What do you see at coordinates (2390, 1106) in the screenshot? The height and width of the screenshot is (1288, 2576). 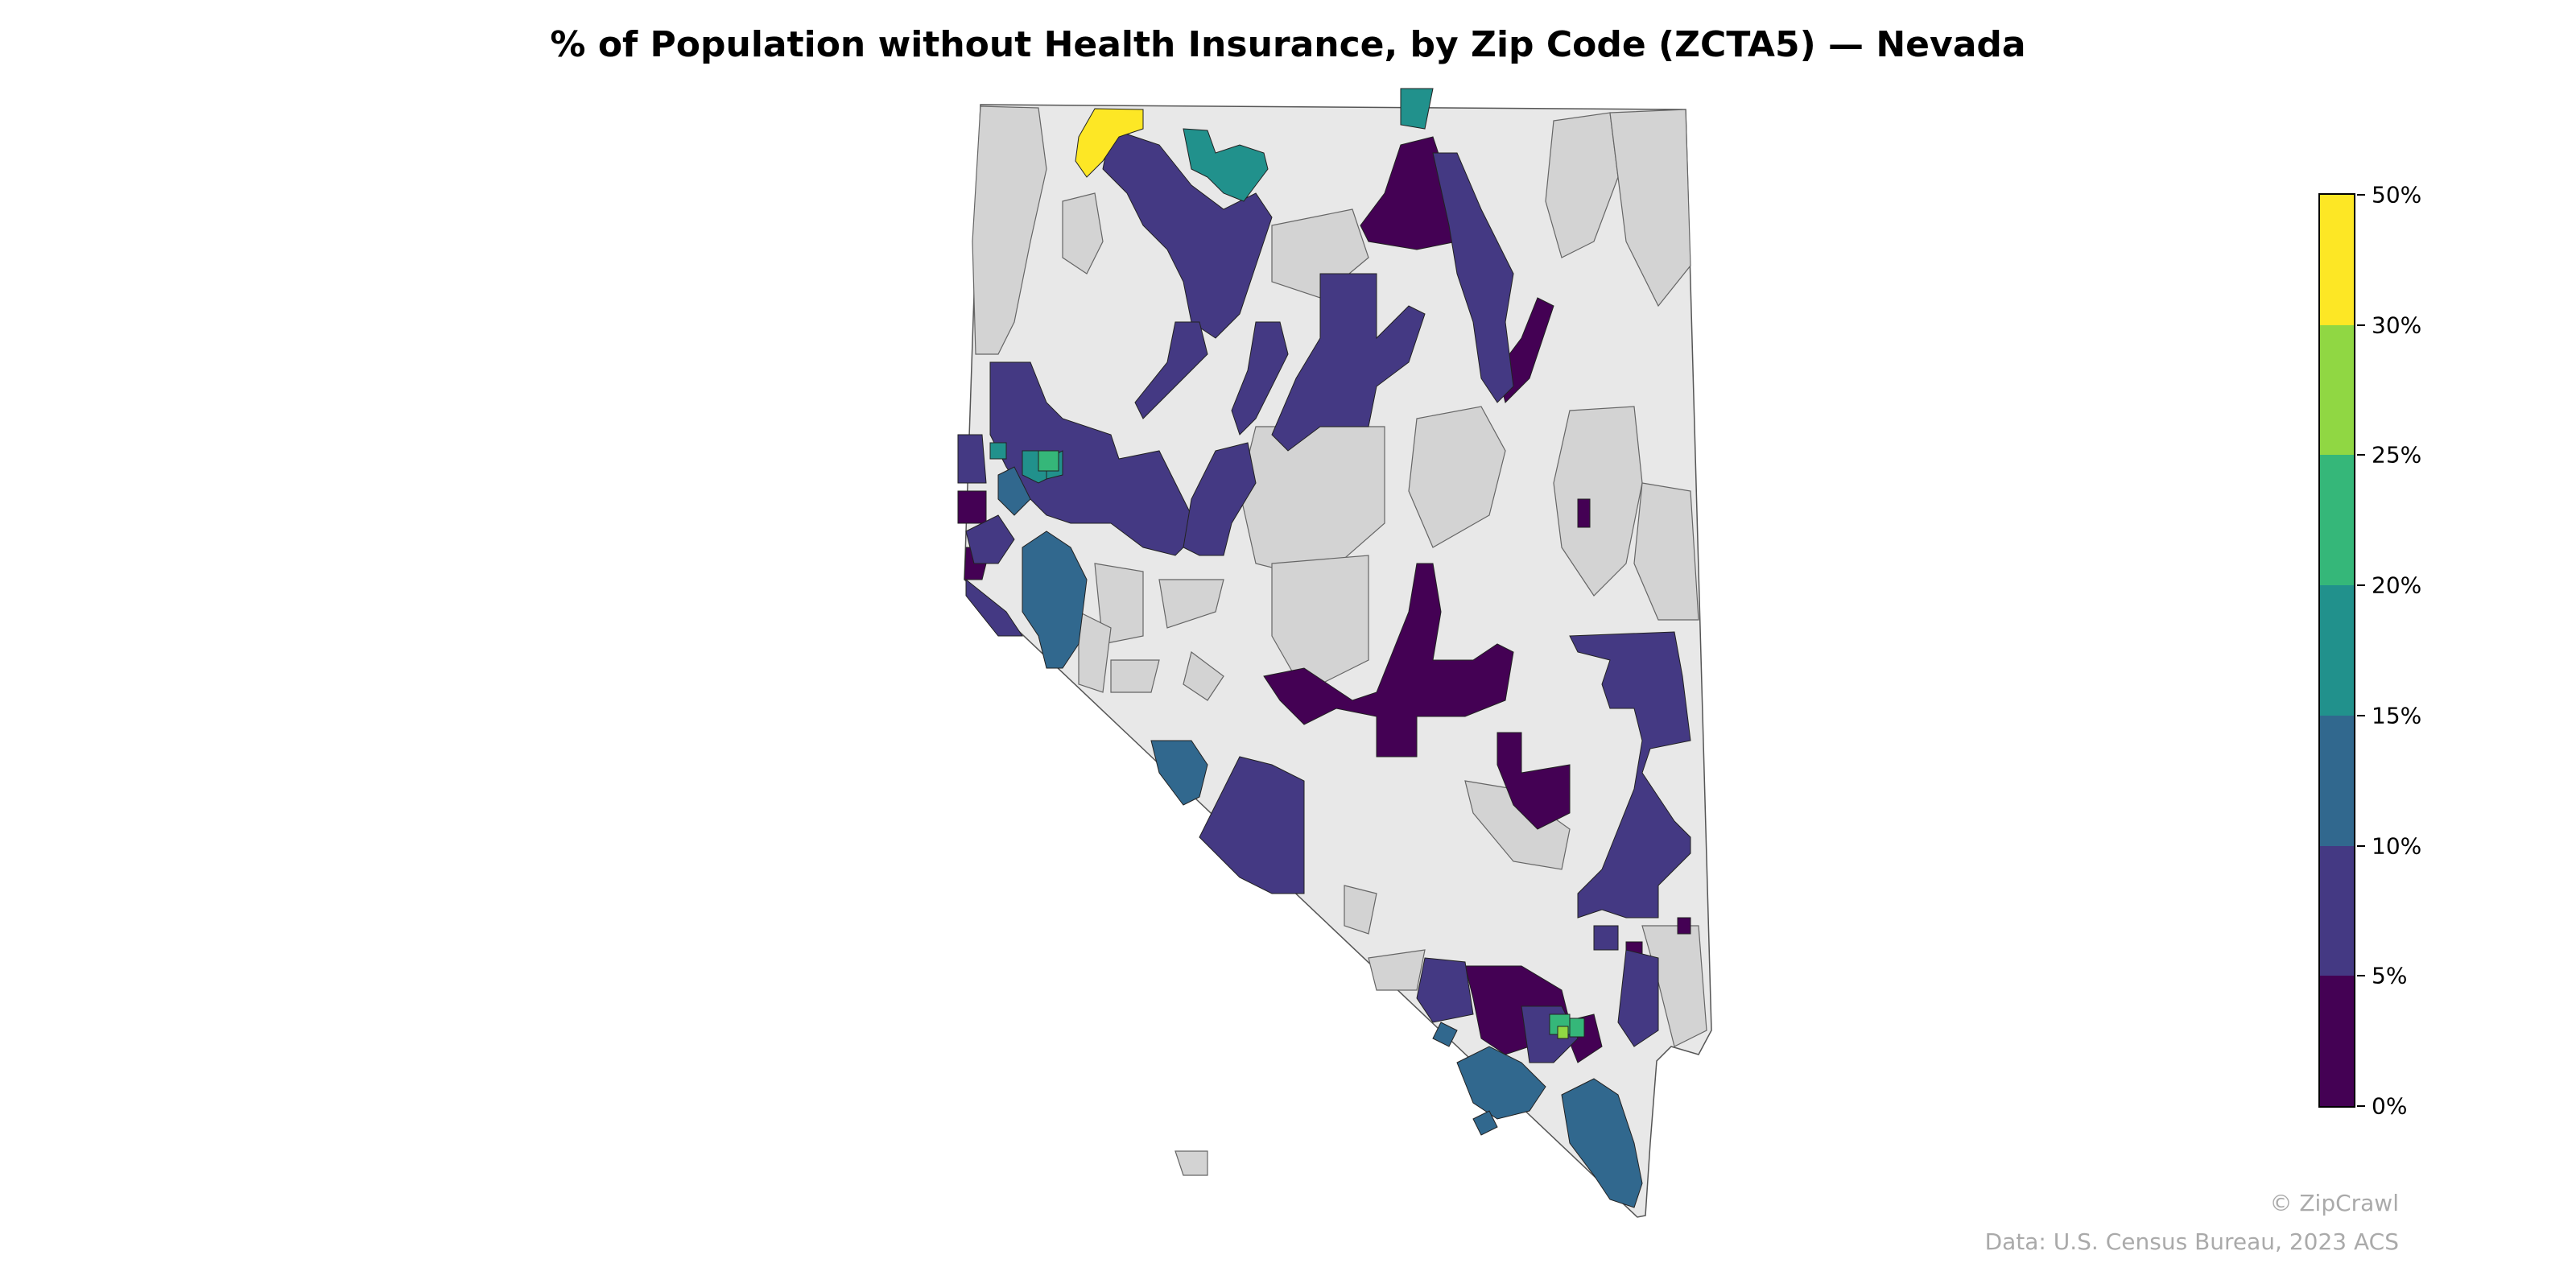 I see `legend-tick-label: 0%` at bounding box center [2390, 1106].